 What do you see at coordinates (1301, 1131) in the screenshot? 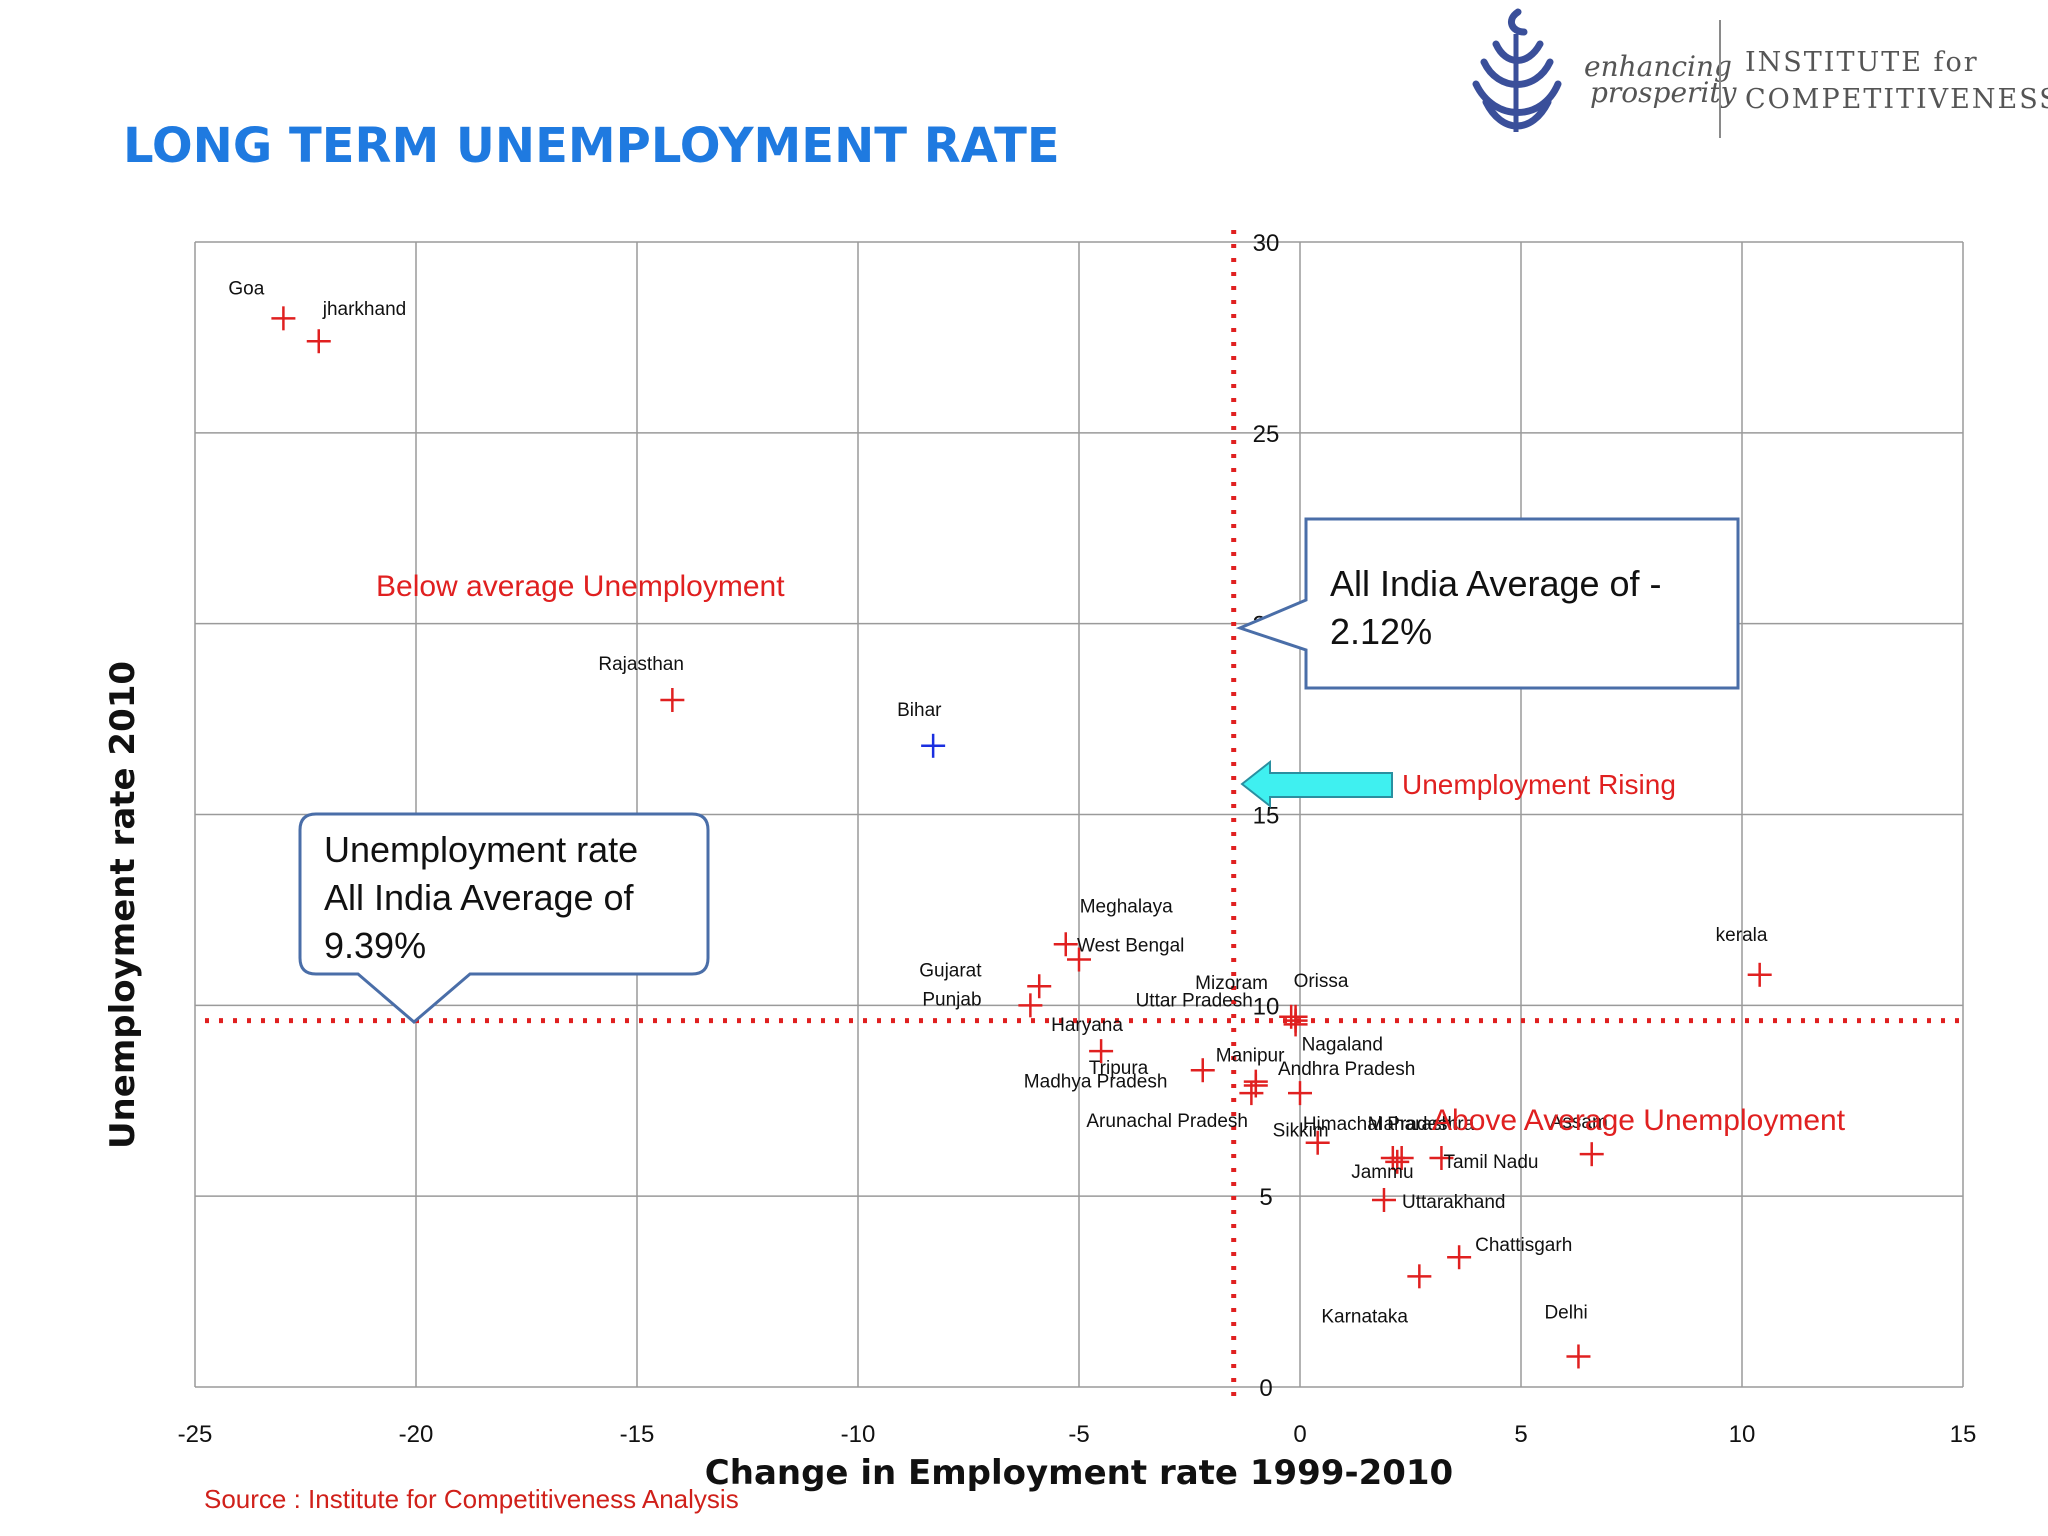
I see `point-label: Sikkim` at bounding box center [1301, 1131].